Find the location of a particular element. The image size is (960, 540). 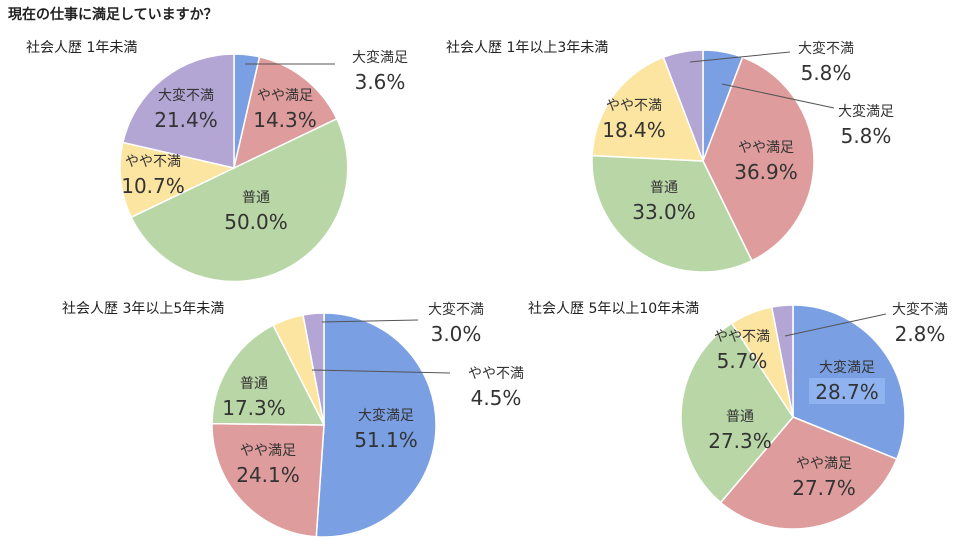

slice-value-very-satisfied: 3.6% is located at coordinates (380, 82).